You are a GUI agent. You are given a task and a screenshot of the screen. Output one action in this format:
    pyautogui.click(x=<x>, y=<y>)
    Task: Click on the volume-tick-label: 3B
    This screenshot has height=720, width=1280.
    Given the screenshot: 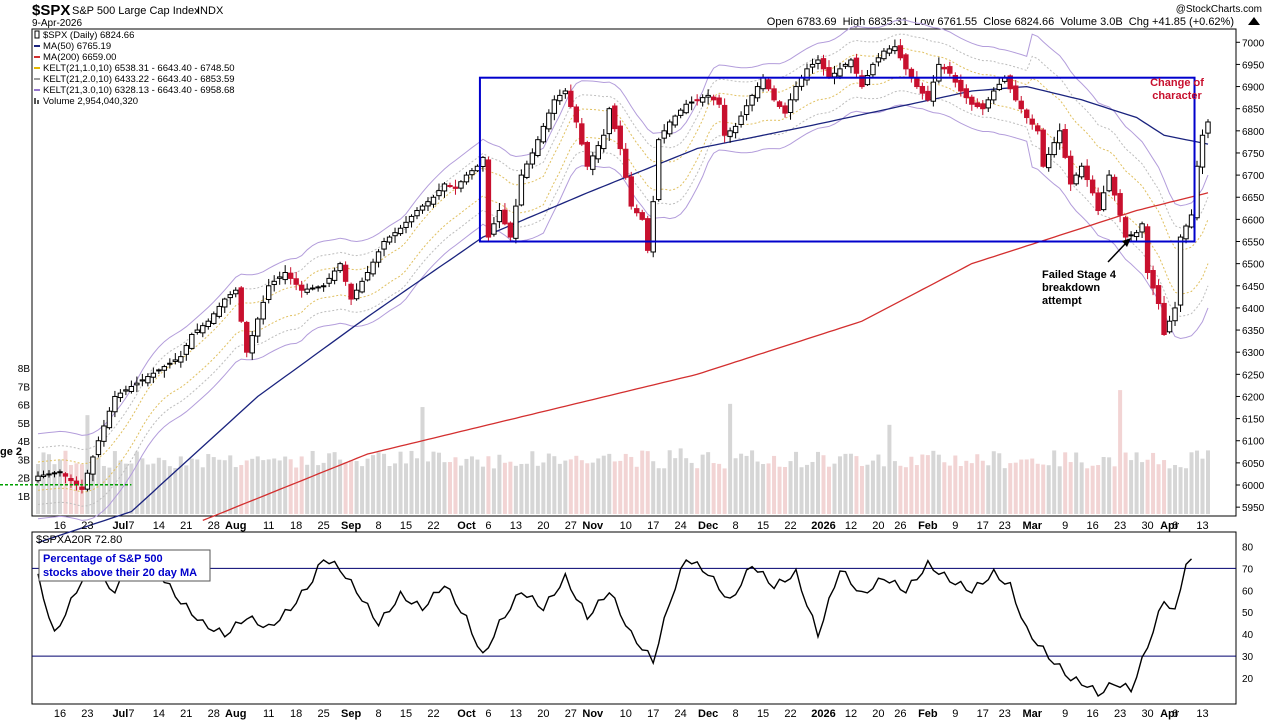 What is the action you would take?
    pyautogui.click(x=24, y=460)
    